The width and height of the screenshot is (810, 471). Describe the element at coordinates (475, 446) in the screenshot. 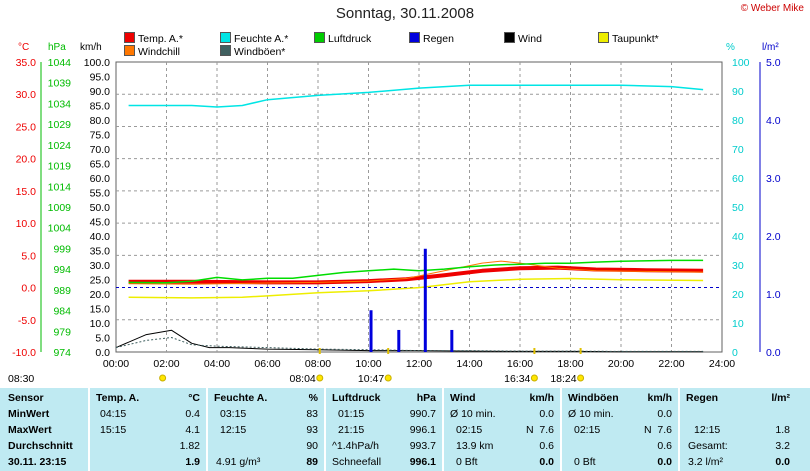

I see `stats-wind-distance: 13.9 km` at that location.